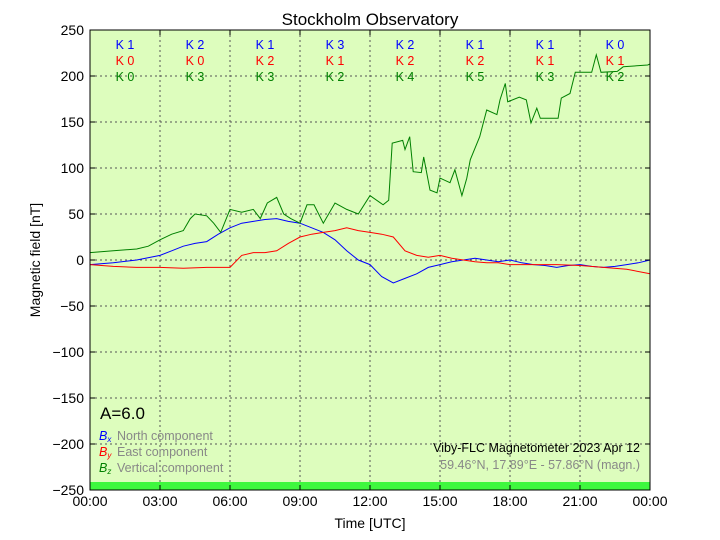 The image size is (720, 540). What do you see at coordinates (579, 501) in the screenshot?
I see `x-tick-label: 21:00` at bounding box center [579, 501].